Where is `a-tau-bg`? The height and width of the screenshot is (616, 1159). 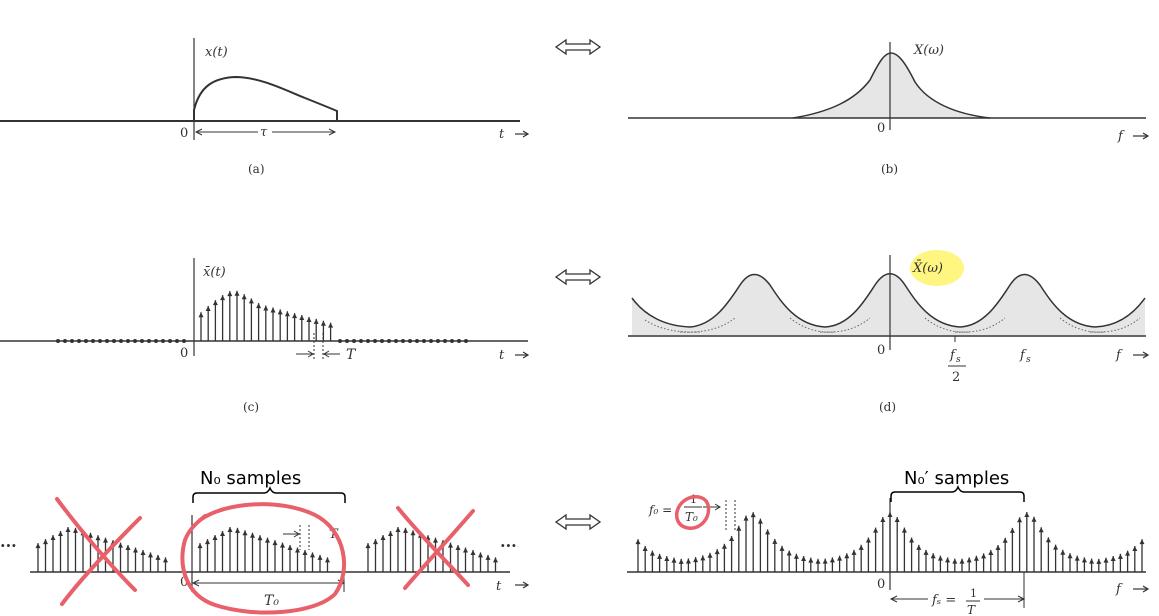 a-tau-bg is located at coordinates (265, 130).